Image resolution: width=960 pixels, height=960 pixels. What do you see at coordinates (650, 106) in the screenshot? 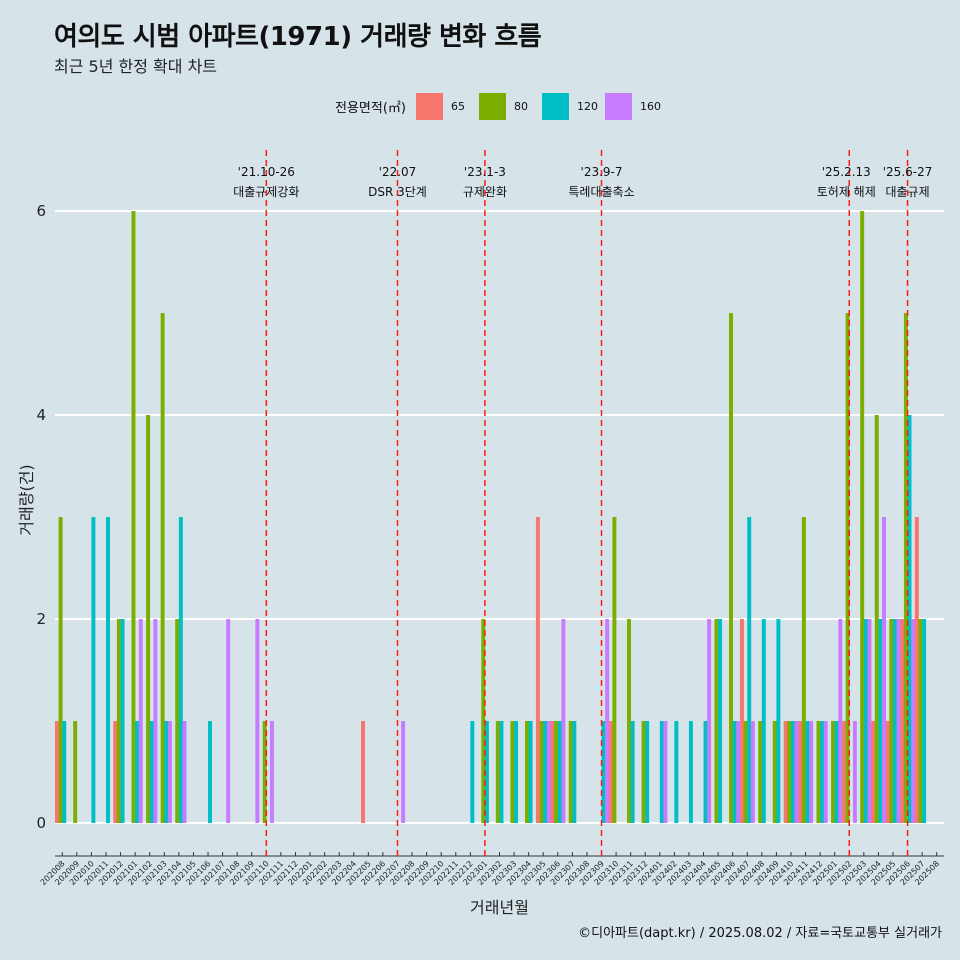
I see `legend-label-160: 160` at bounding box center [650, 106].